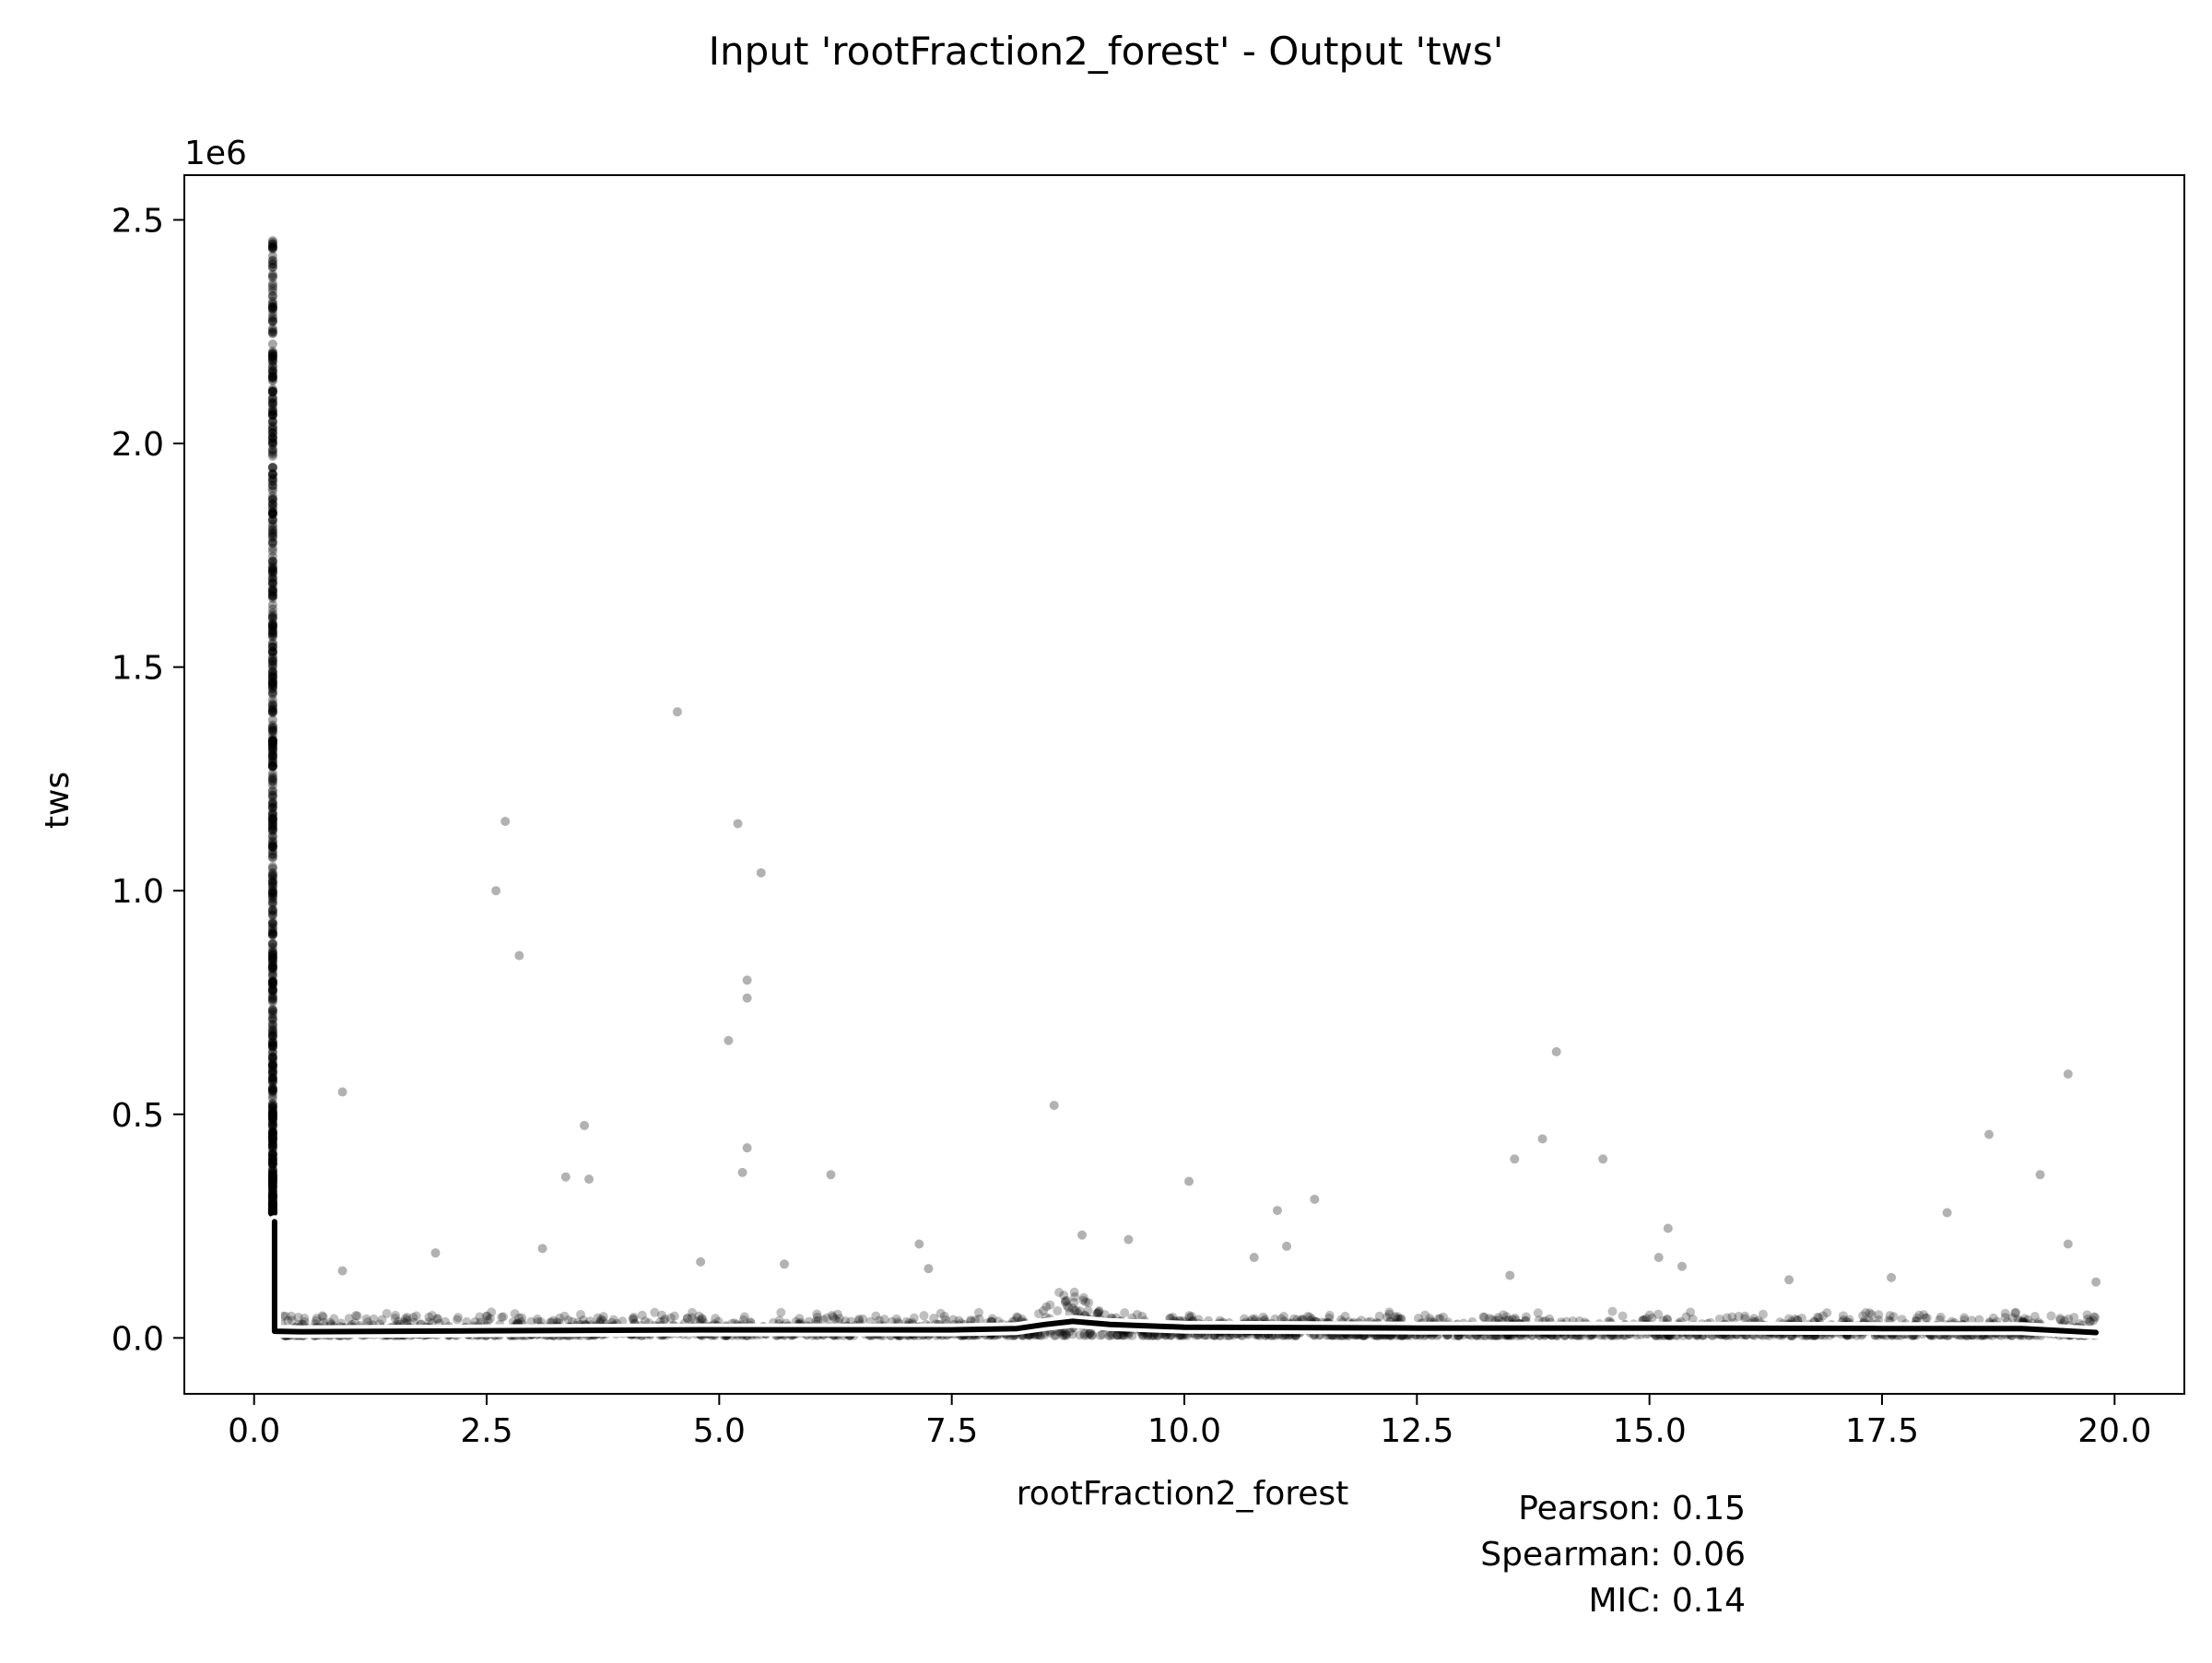  I want to click on y-tick-label: 0.5, so click(138, 1116).